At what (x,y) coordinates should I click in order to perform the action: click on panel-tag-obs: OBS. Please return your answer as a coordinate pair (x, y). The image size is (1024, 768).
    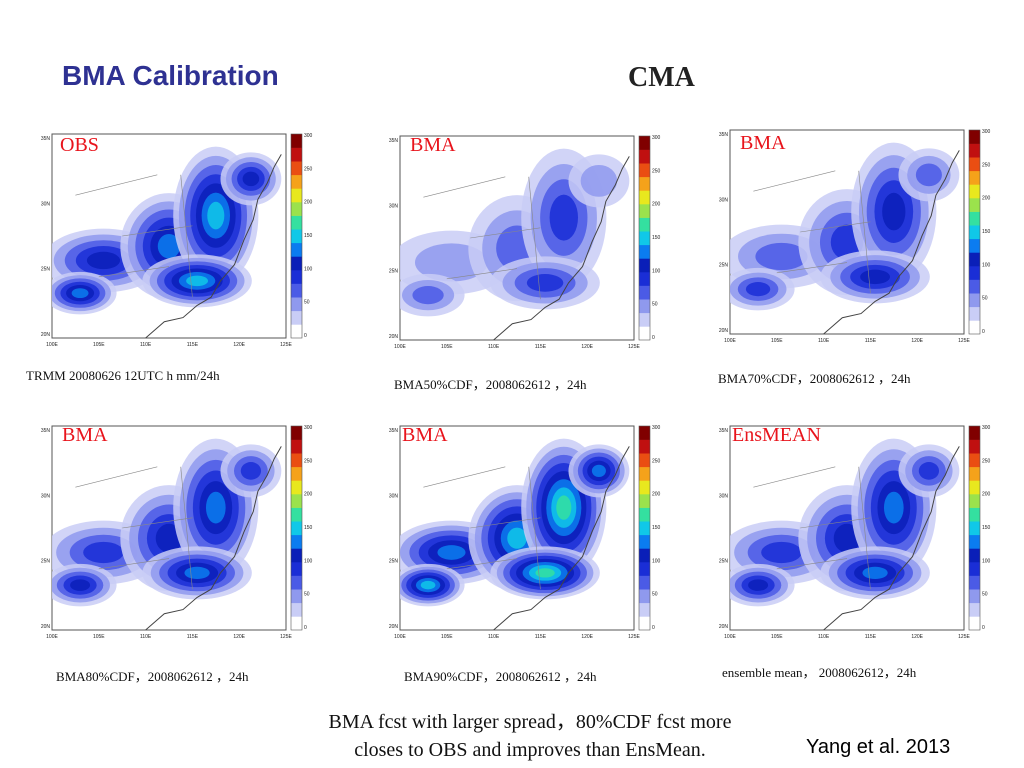
    Looking at the image, I should click on (79, 145).